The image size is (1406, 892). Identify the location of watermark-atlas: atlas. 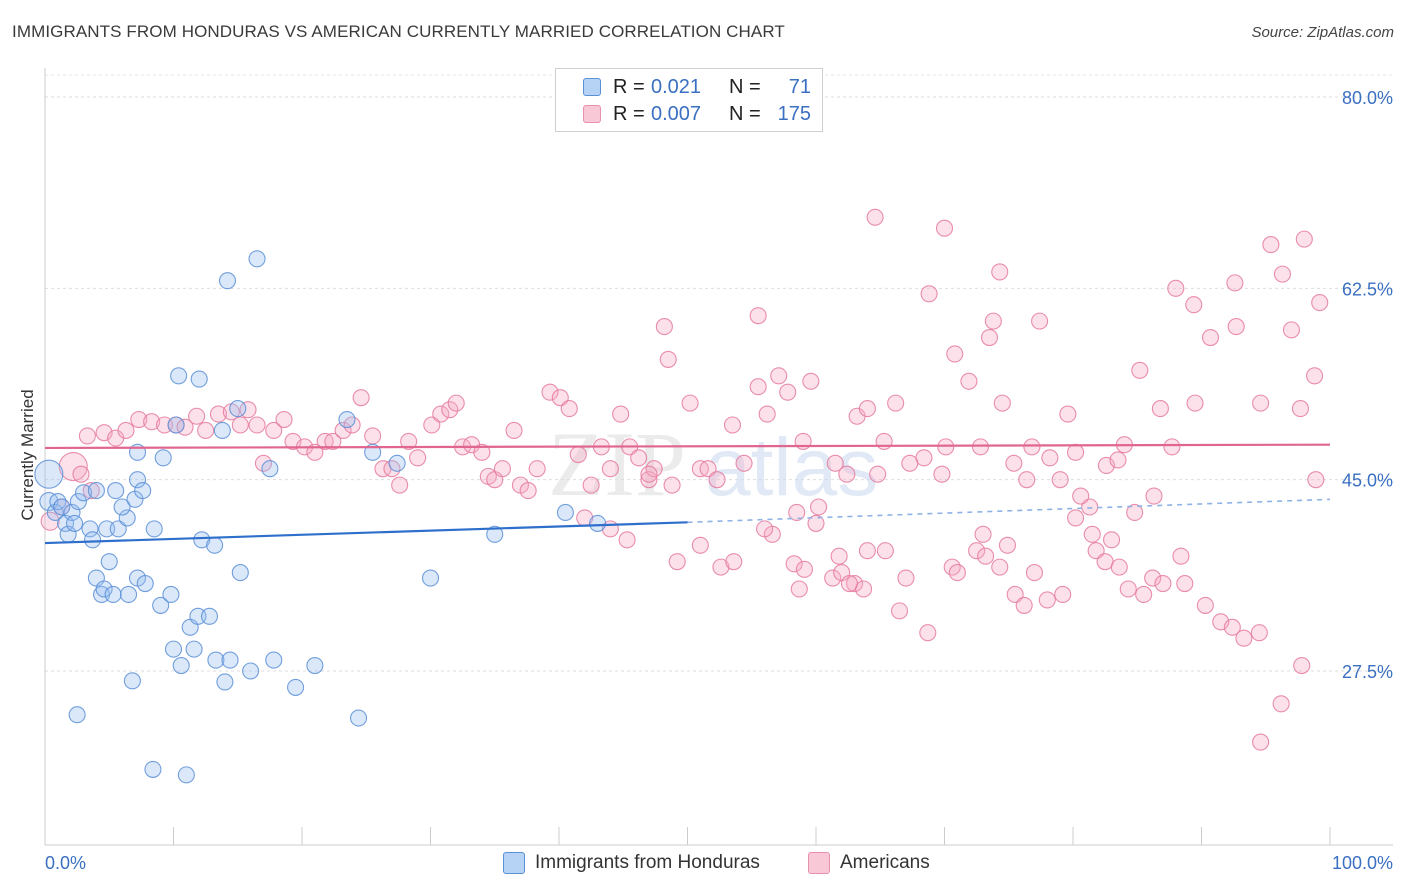
(791, 467).